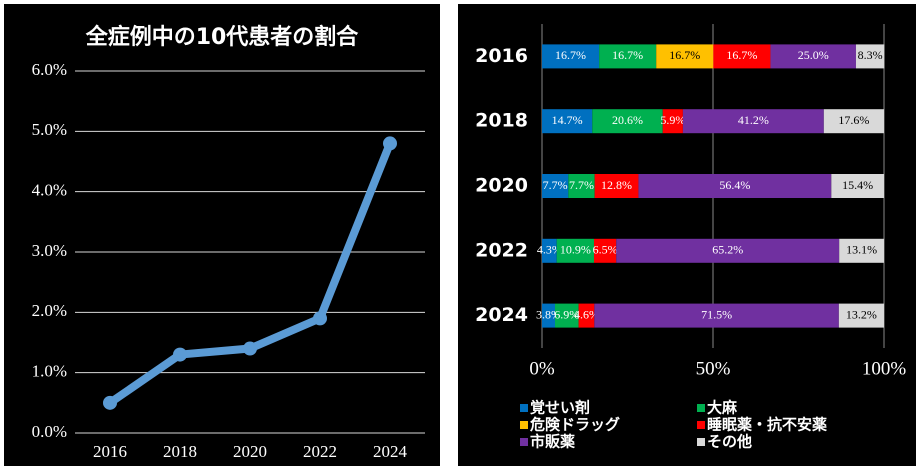 This screenshot has height=472, width=920. I want to click on data-label: 3.8%, so click(548, 314).